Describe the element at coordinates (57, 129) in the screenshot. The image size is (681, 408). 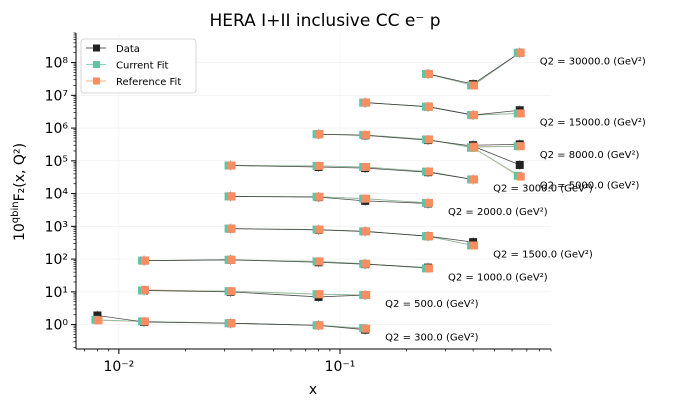
I see `y-tick-label: 10⁶` at that location.